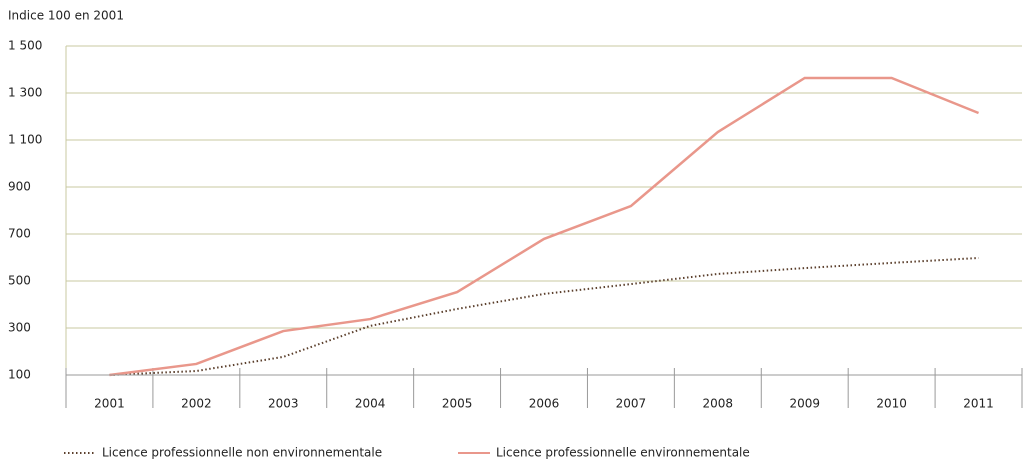 This screenshot has width=1033, height=466. Describe the element at coordinates (718, 404) in the screenshot. I see `x-tick-label: 2008` at that location.